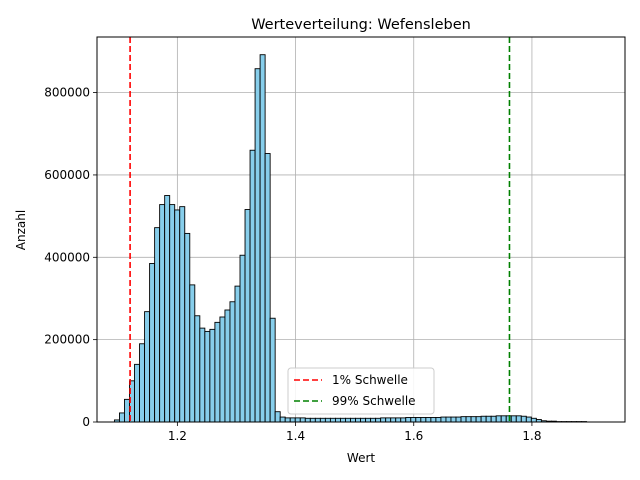 This screenshot has width=640, height=480. I want to click on y-tick-label: 0, so click(86, 422).